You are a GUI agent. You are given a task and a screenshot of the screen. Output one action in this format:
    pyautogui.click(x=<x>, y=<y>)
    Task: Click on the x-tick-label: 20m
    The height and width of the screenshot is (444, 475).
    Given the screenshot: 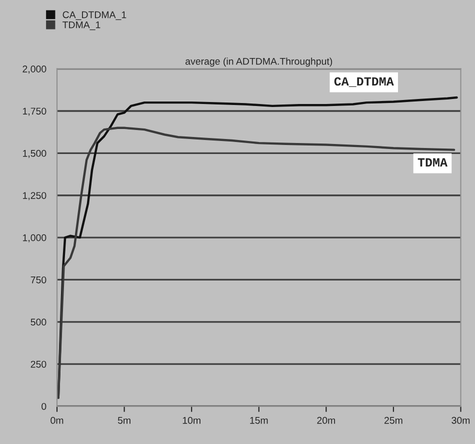 What is the action you would take?
    pyautogui.click(x=326, y=420)
    